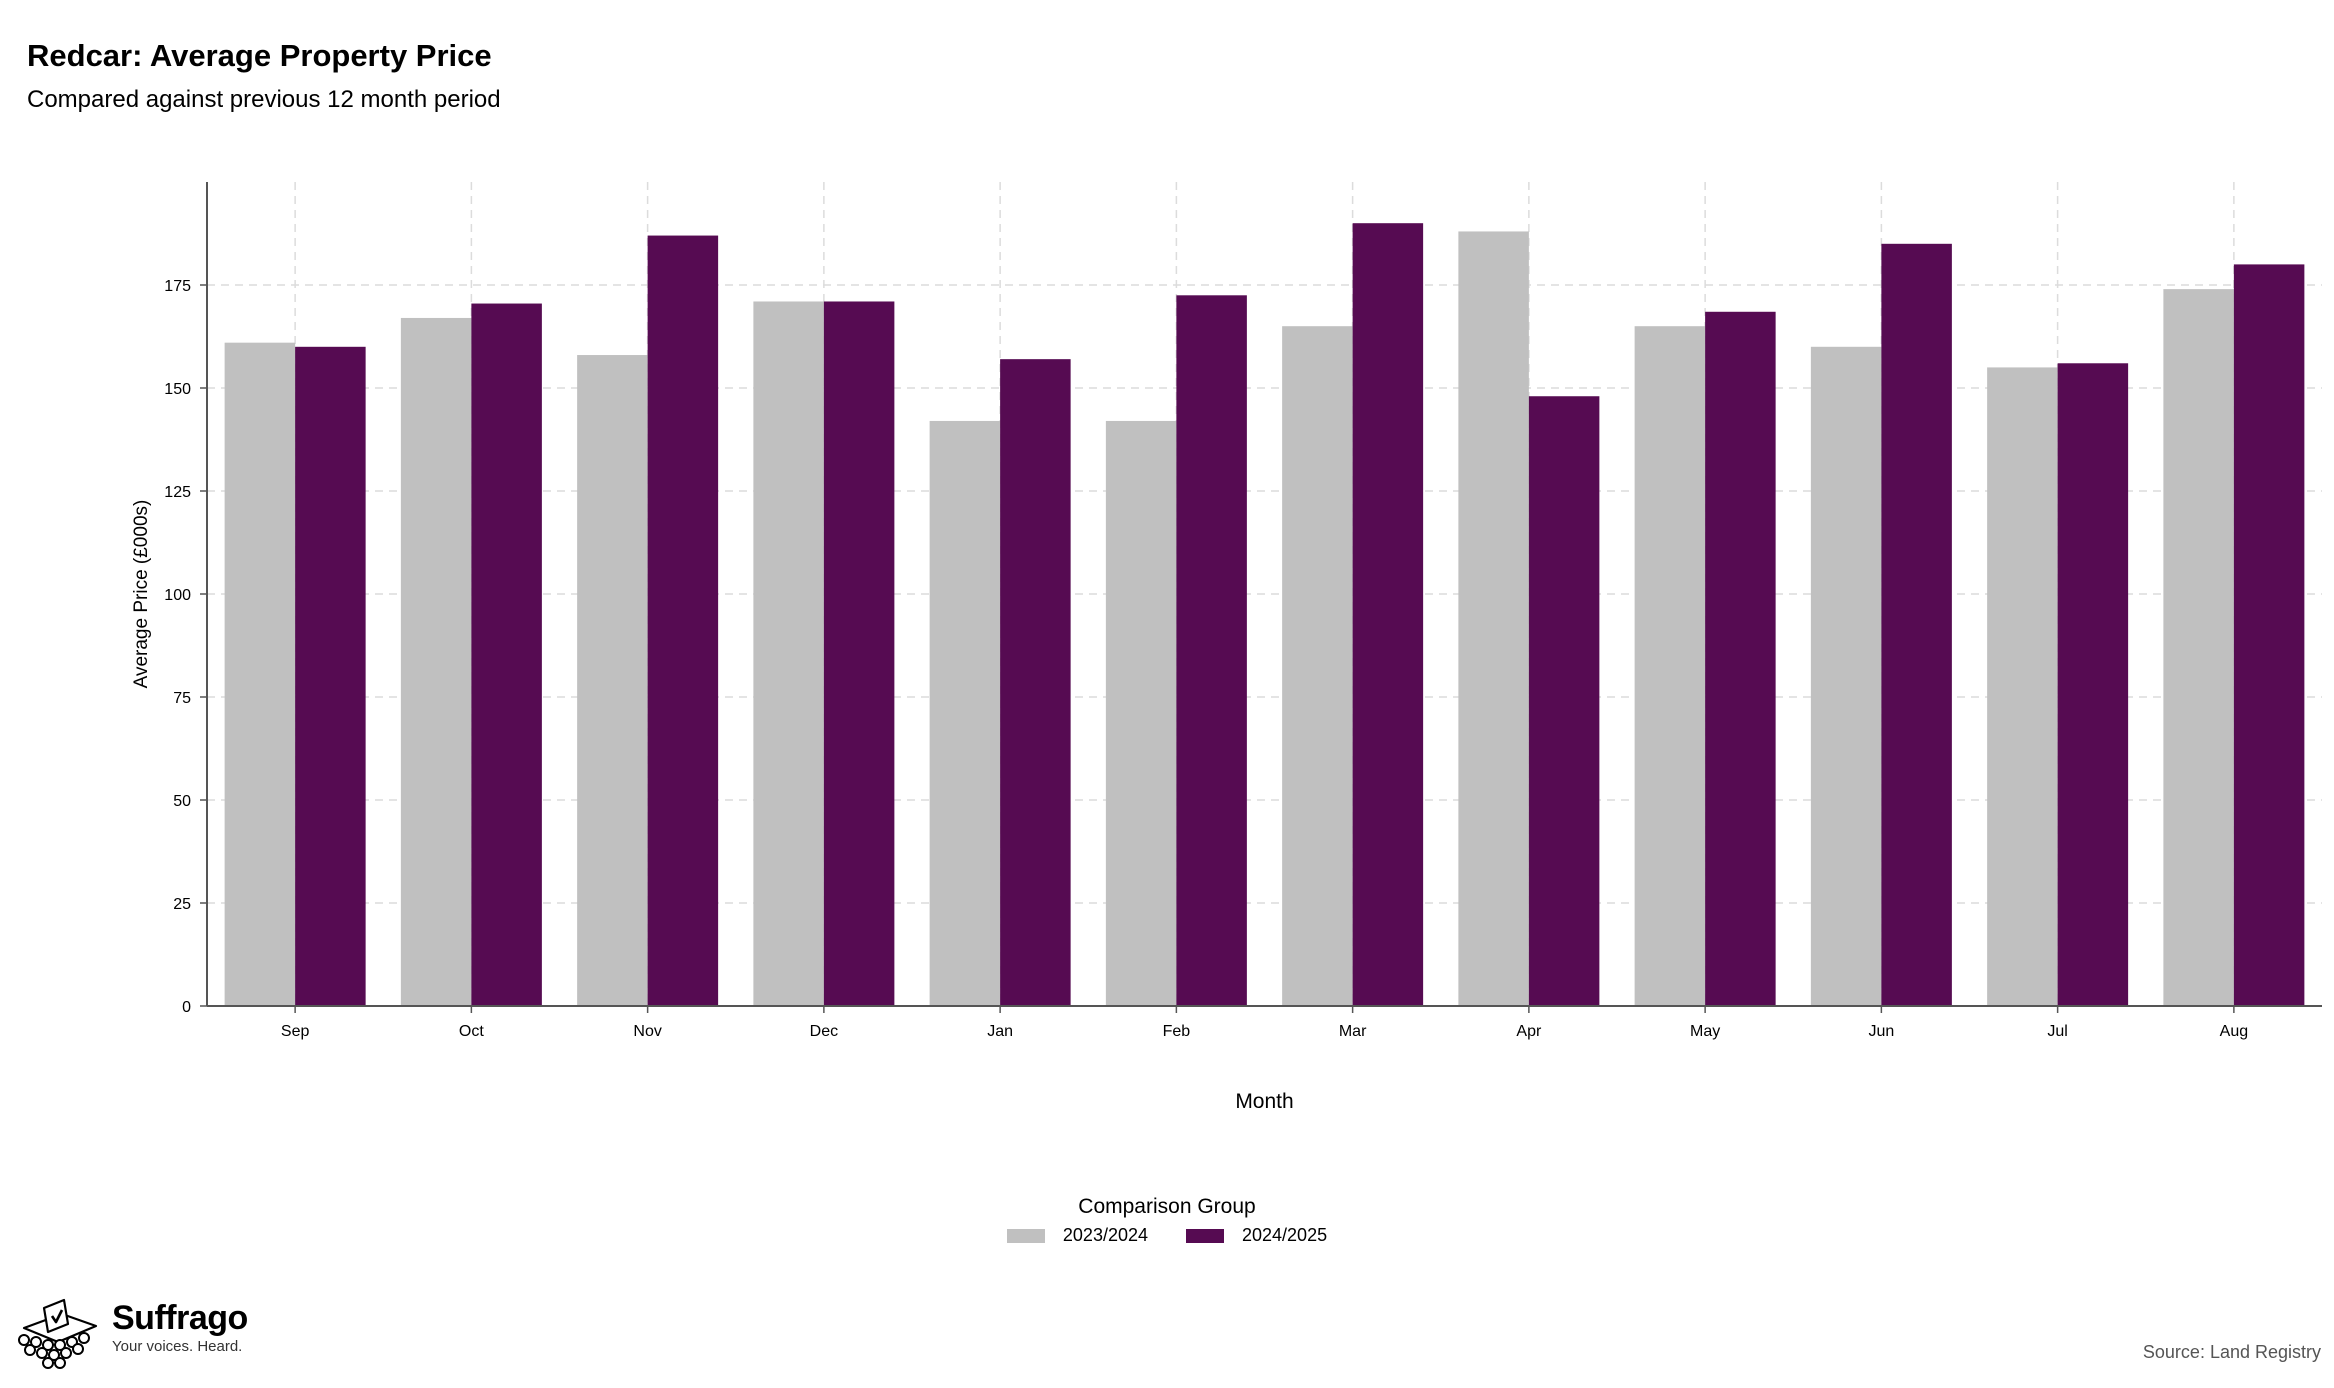  I want to click on y-axis-title: Average Price (£000s), so click(141, 594).